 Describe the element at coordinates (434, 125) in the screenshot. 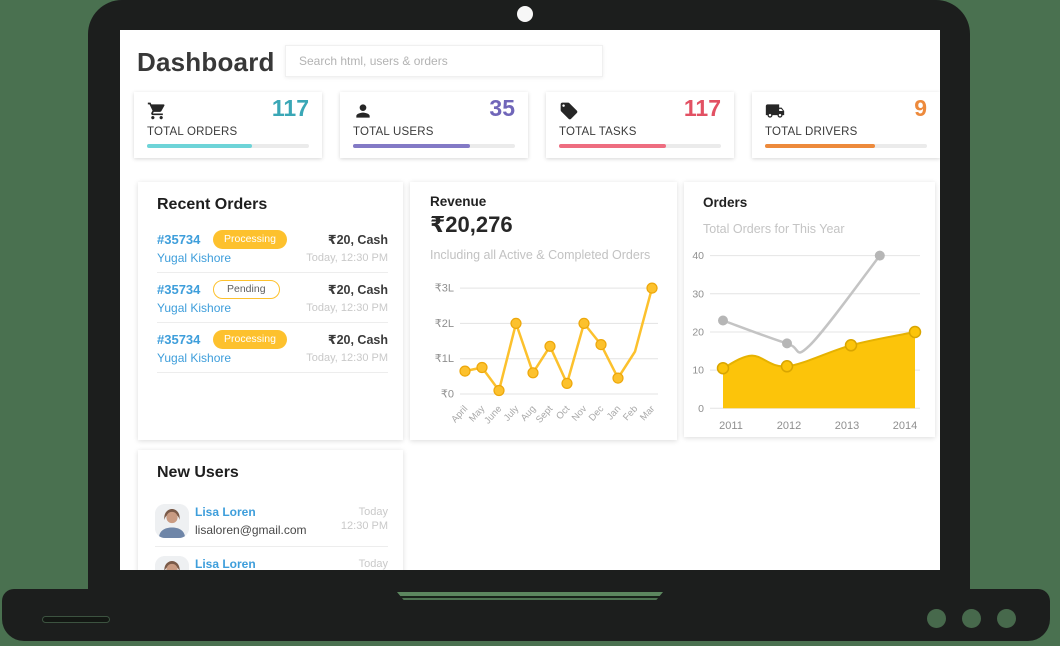

I see `stat-card-total-users: 35 TOTAL USERS` at that location.